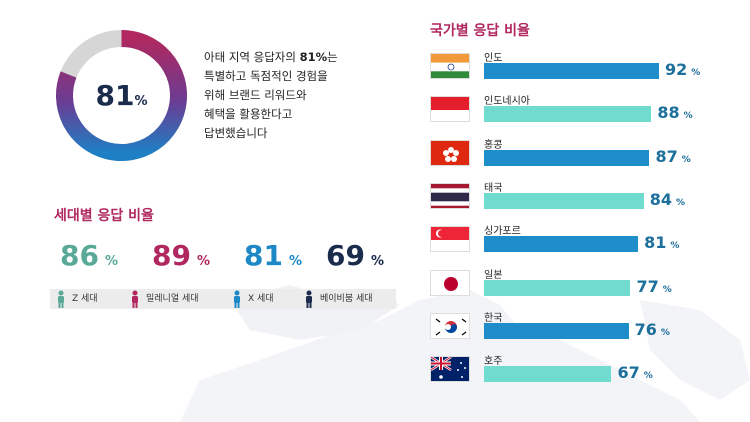 This screenshot has height=422, width=750. Describe the element at coordinates (493, 188) in the screenshot. I see `country-label: 태국` at that location.